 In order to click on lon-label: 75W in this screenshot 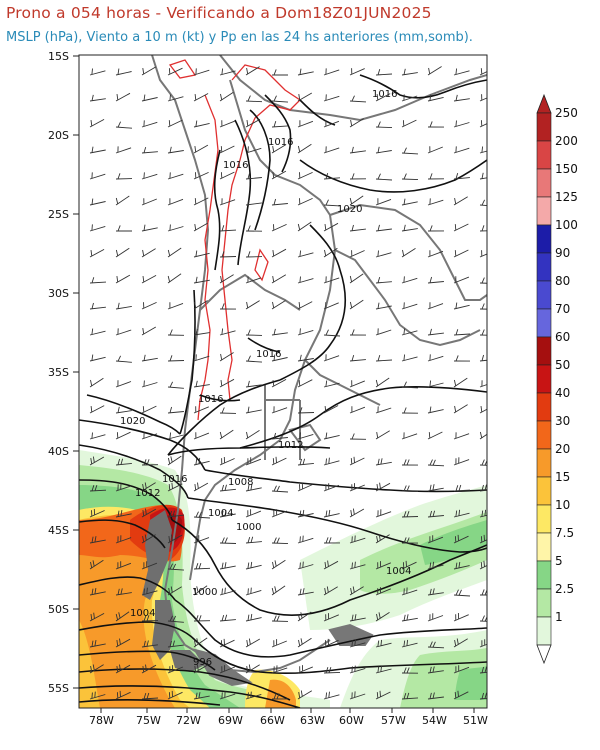, I will do `click(148, 720)`.